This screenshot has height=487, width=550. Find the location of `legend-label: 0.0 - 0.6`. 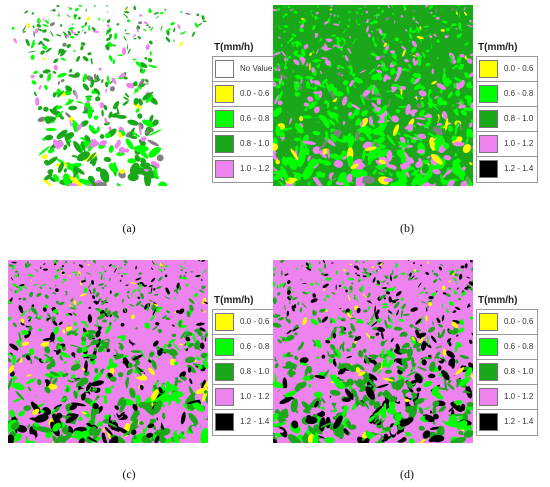

legend-label: 0.0 - 0.6 is located at coordinates (255, 93).